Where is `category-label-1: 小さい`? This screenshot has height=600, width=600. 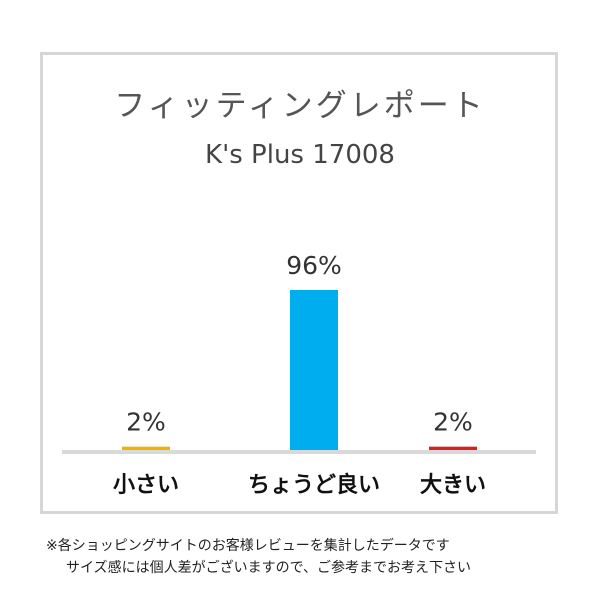
category-label-1: 小さい is located at coordinates (146, 485).